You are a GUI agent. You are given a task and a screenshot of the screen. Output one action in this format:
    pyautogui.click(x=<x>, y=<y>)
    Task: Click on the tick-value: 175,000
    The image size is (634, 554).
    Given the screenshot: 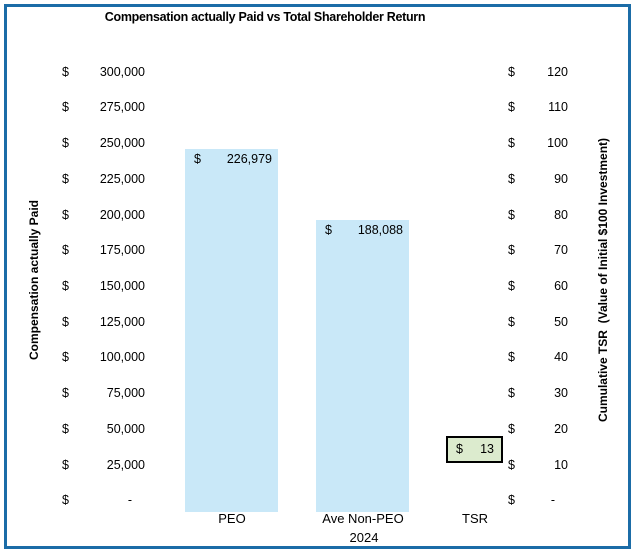 What is the action you would take?
    pyautogui.click(x=122, y=250)
    